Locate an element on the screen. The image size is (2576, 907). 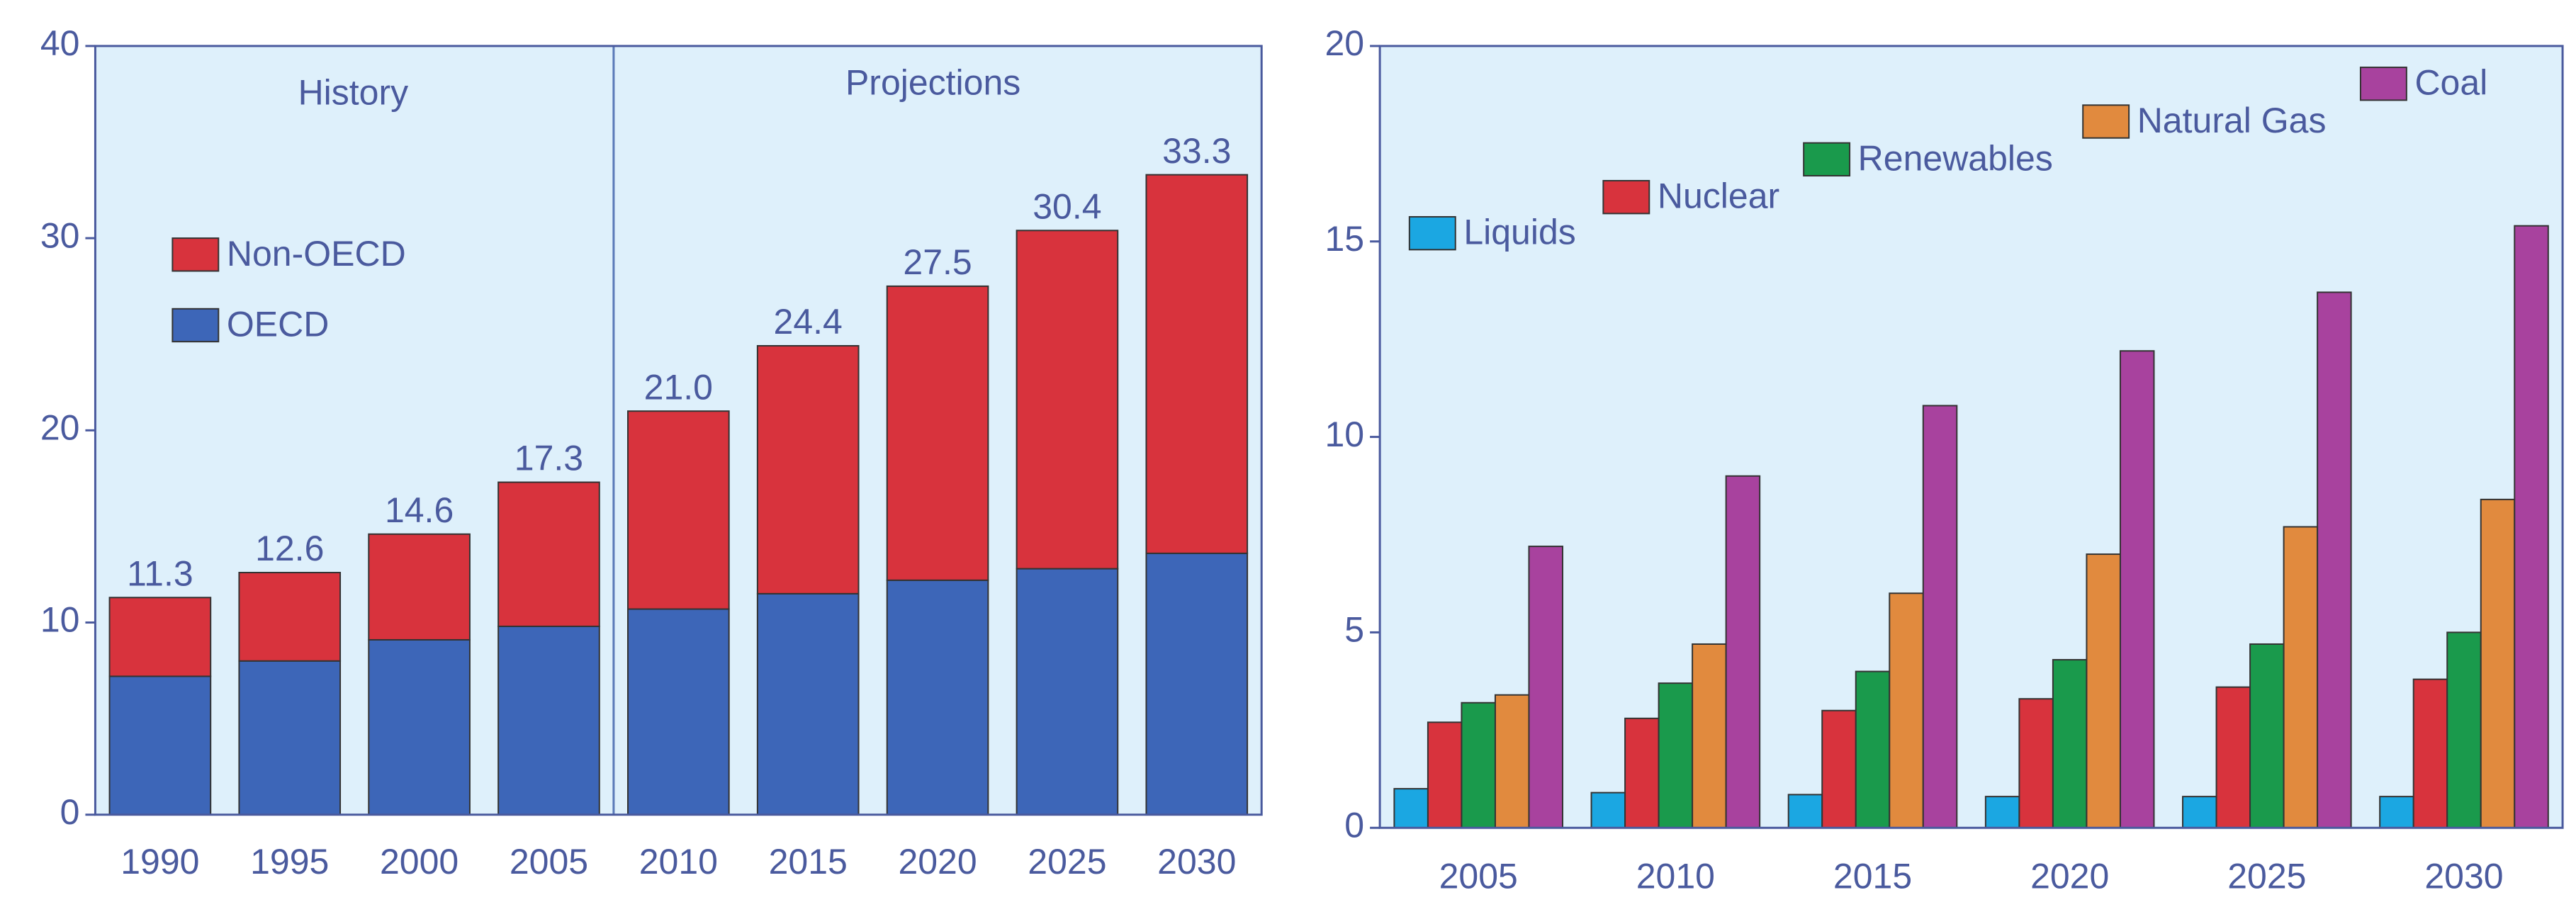
x-tick-label: 1995 is located at coordinates (289, 861).